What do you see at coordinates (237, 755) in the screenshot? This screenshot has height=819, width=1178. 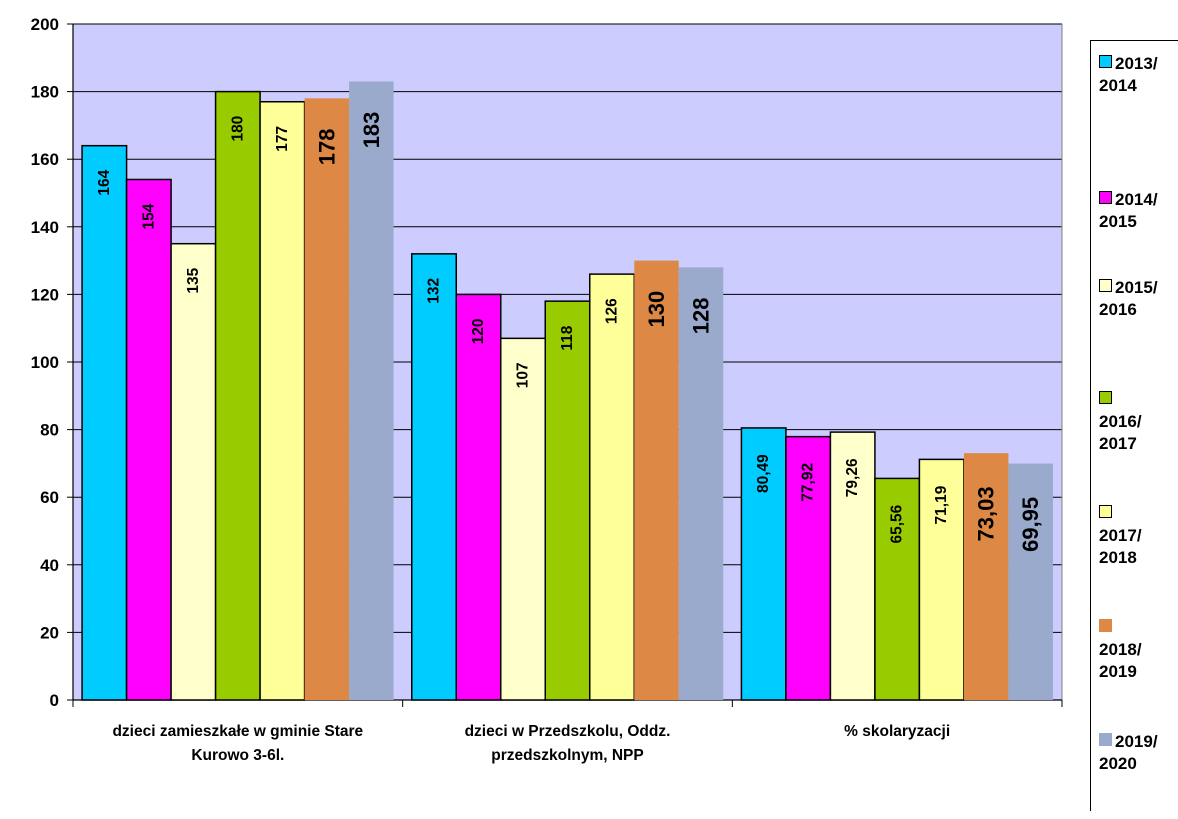 I see `category-label: Kurowo 3-6l.` at bounding box center [237, 755].